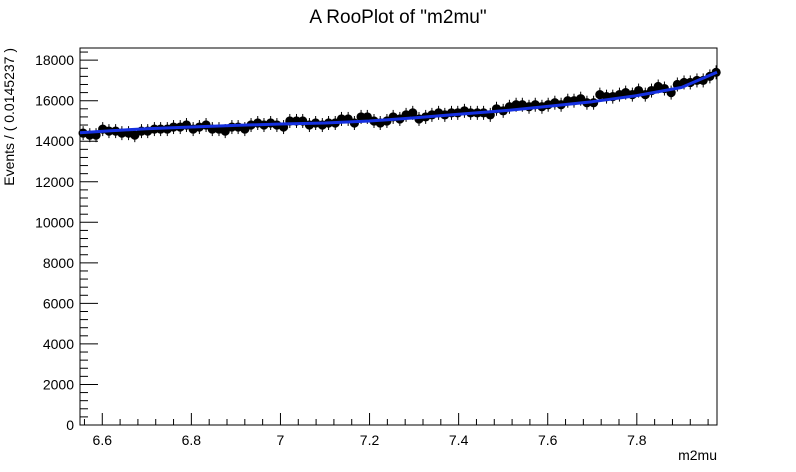 The image size is (796, 472). Describe the element at coordinates (54, 222) in the screenshot. I see `y-tick-label: 10000` at that location.